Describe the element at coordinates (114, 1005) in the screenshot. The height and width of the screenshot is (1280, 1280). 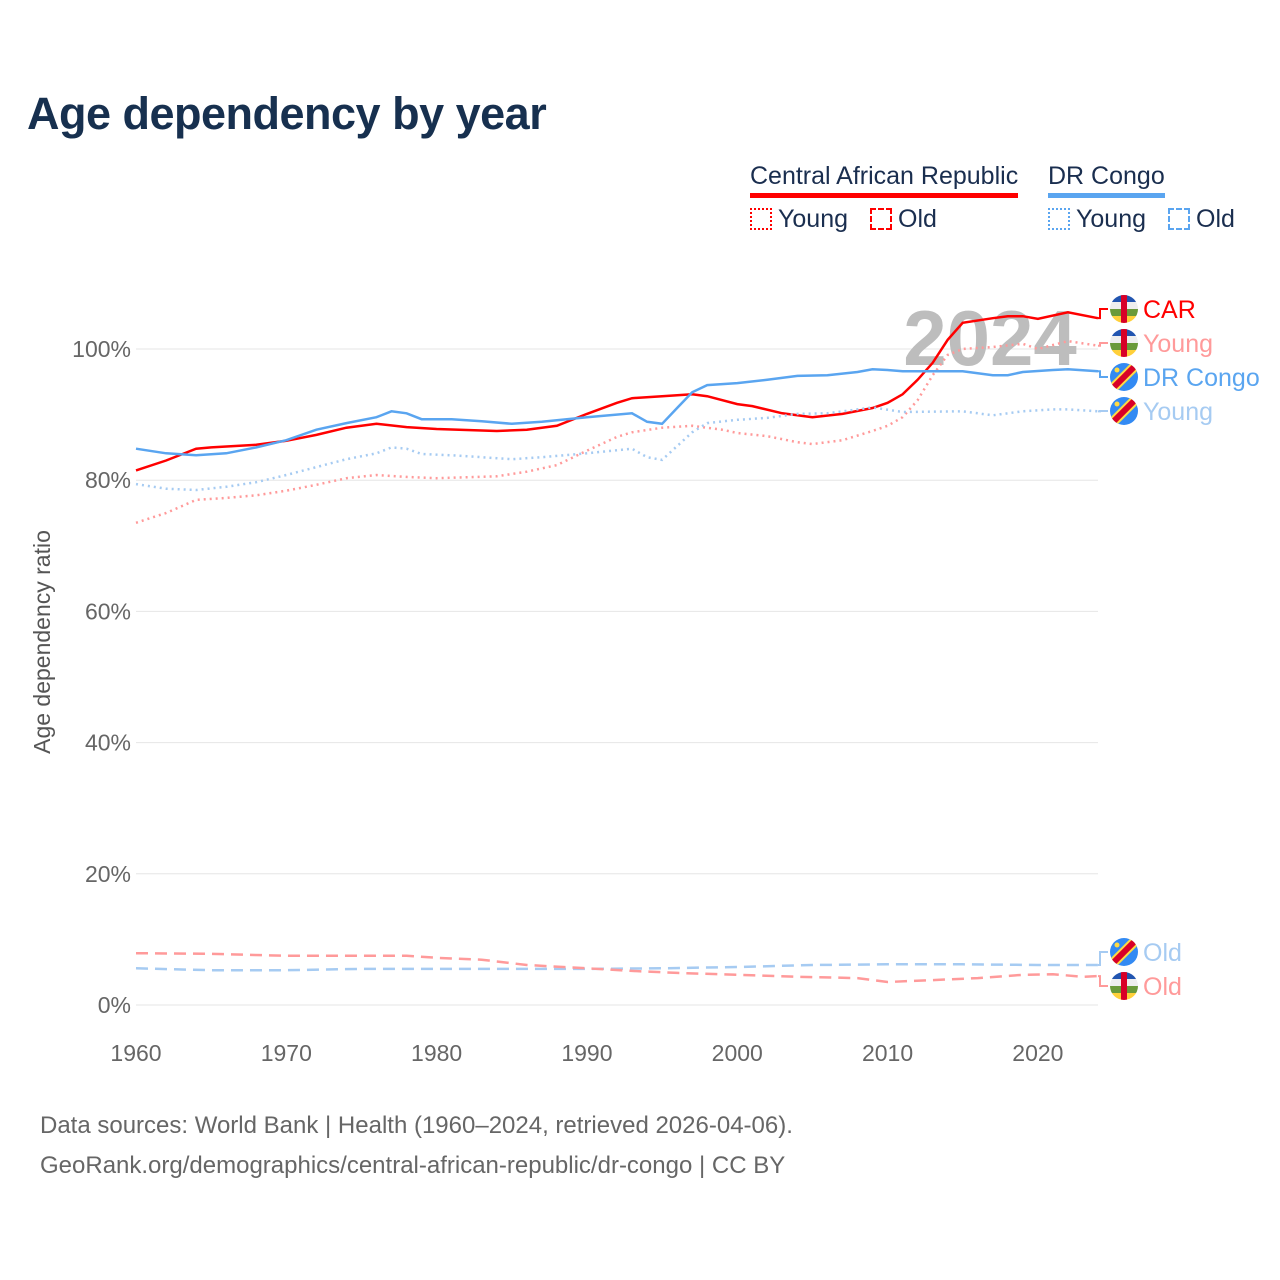
I see `y-tick-label: 0%` at that location.